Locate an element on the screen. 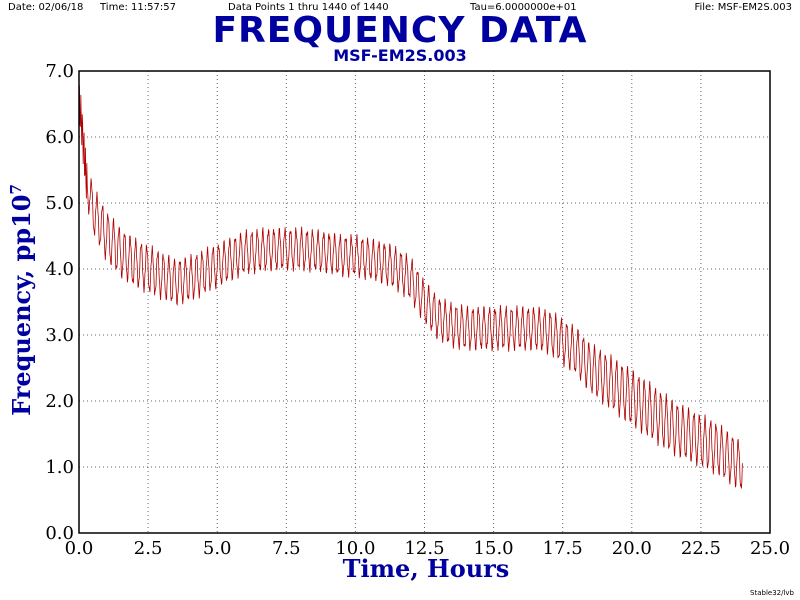 The width and height of the screenshot is (800, 600). y-tick-label: 1.0 is located at coordinates (59, 467).